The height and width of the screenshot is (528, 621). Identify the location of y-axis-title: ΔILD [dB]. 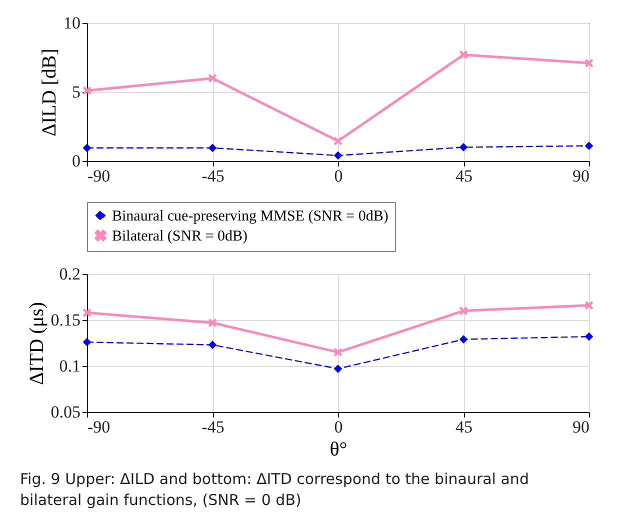
(49, 92).